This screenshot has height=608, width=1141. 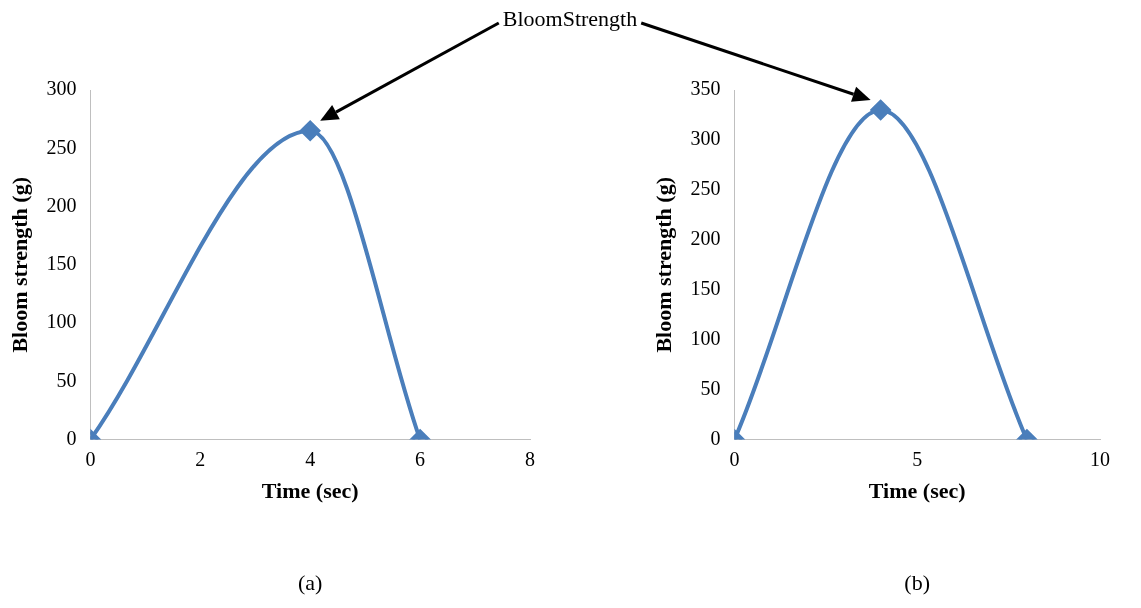 I want to click on x-tick-label: 4, so click(x=310, y=458).